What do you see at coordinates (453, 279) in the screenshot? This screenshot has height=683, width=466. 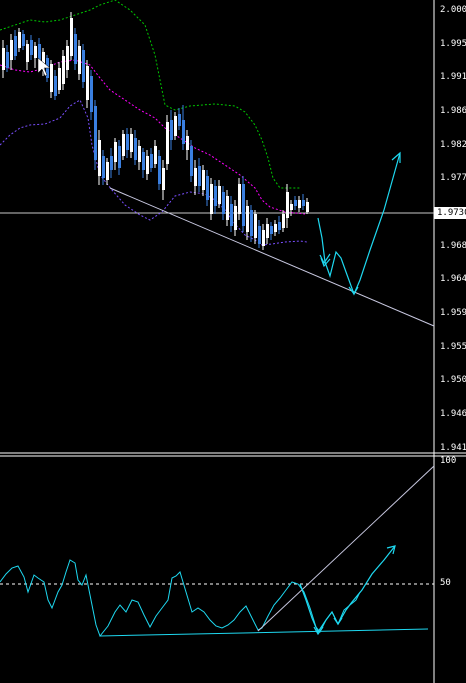 I see `price-axis-label: 1.9640` at bounding box center [453, 279].